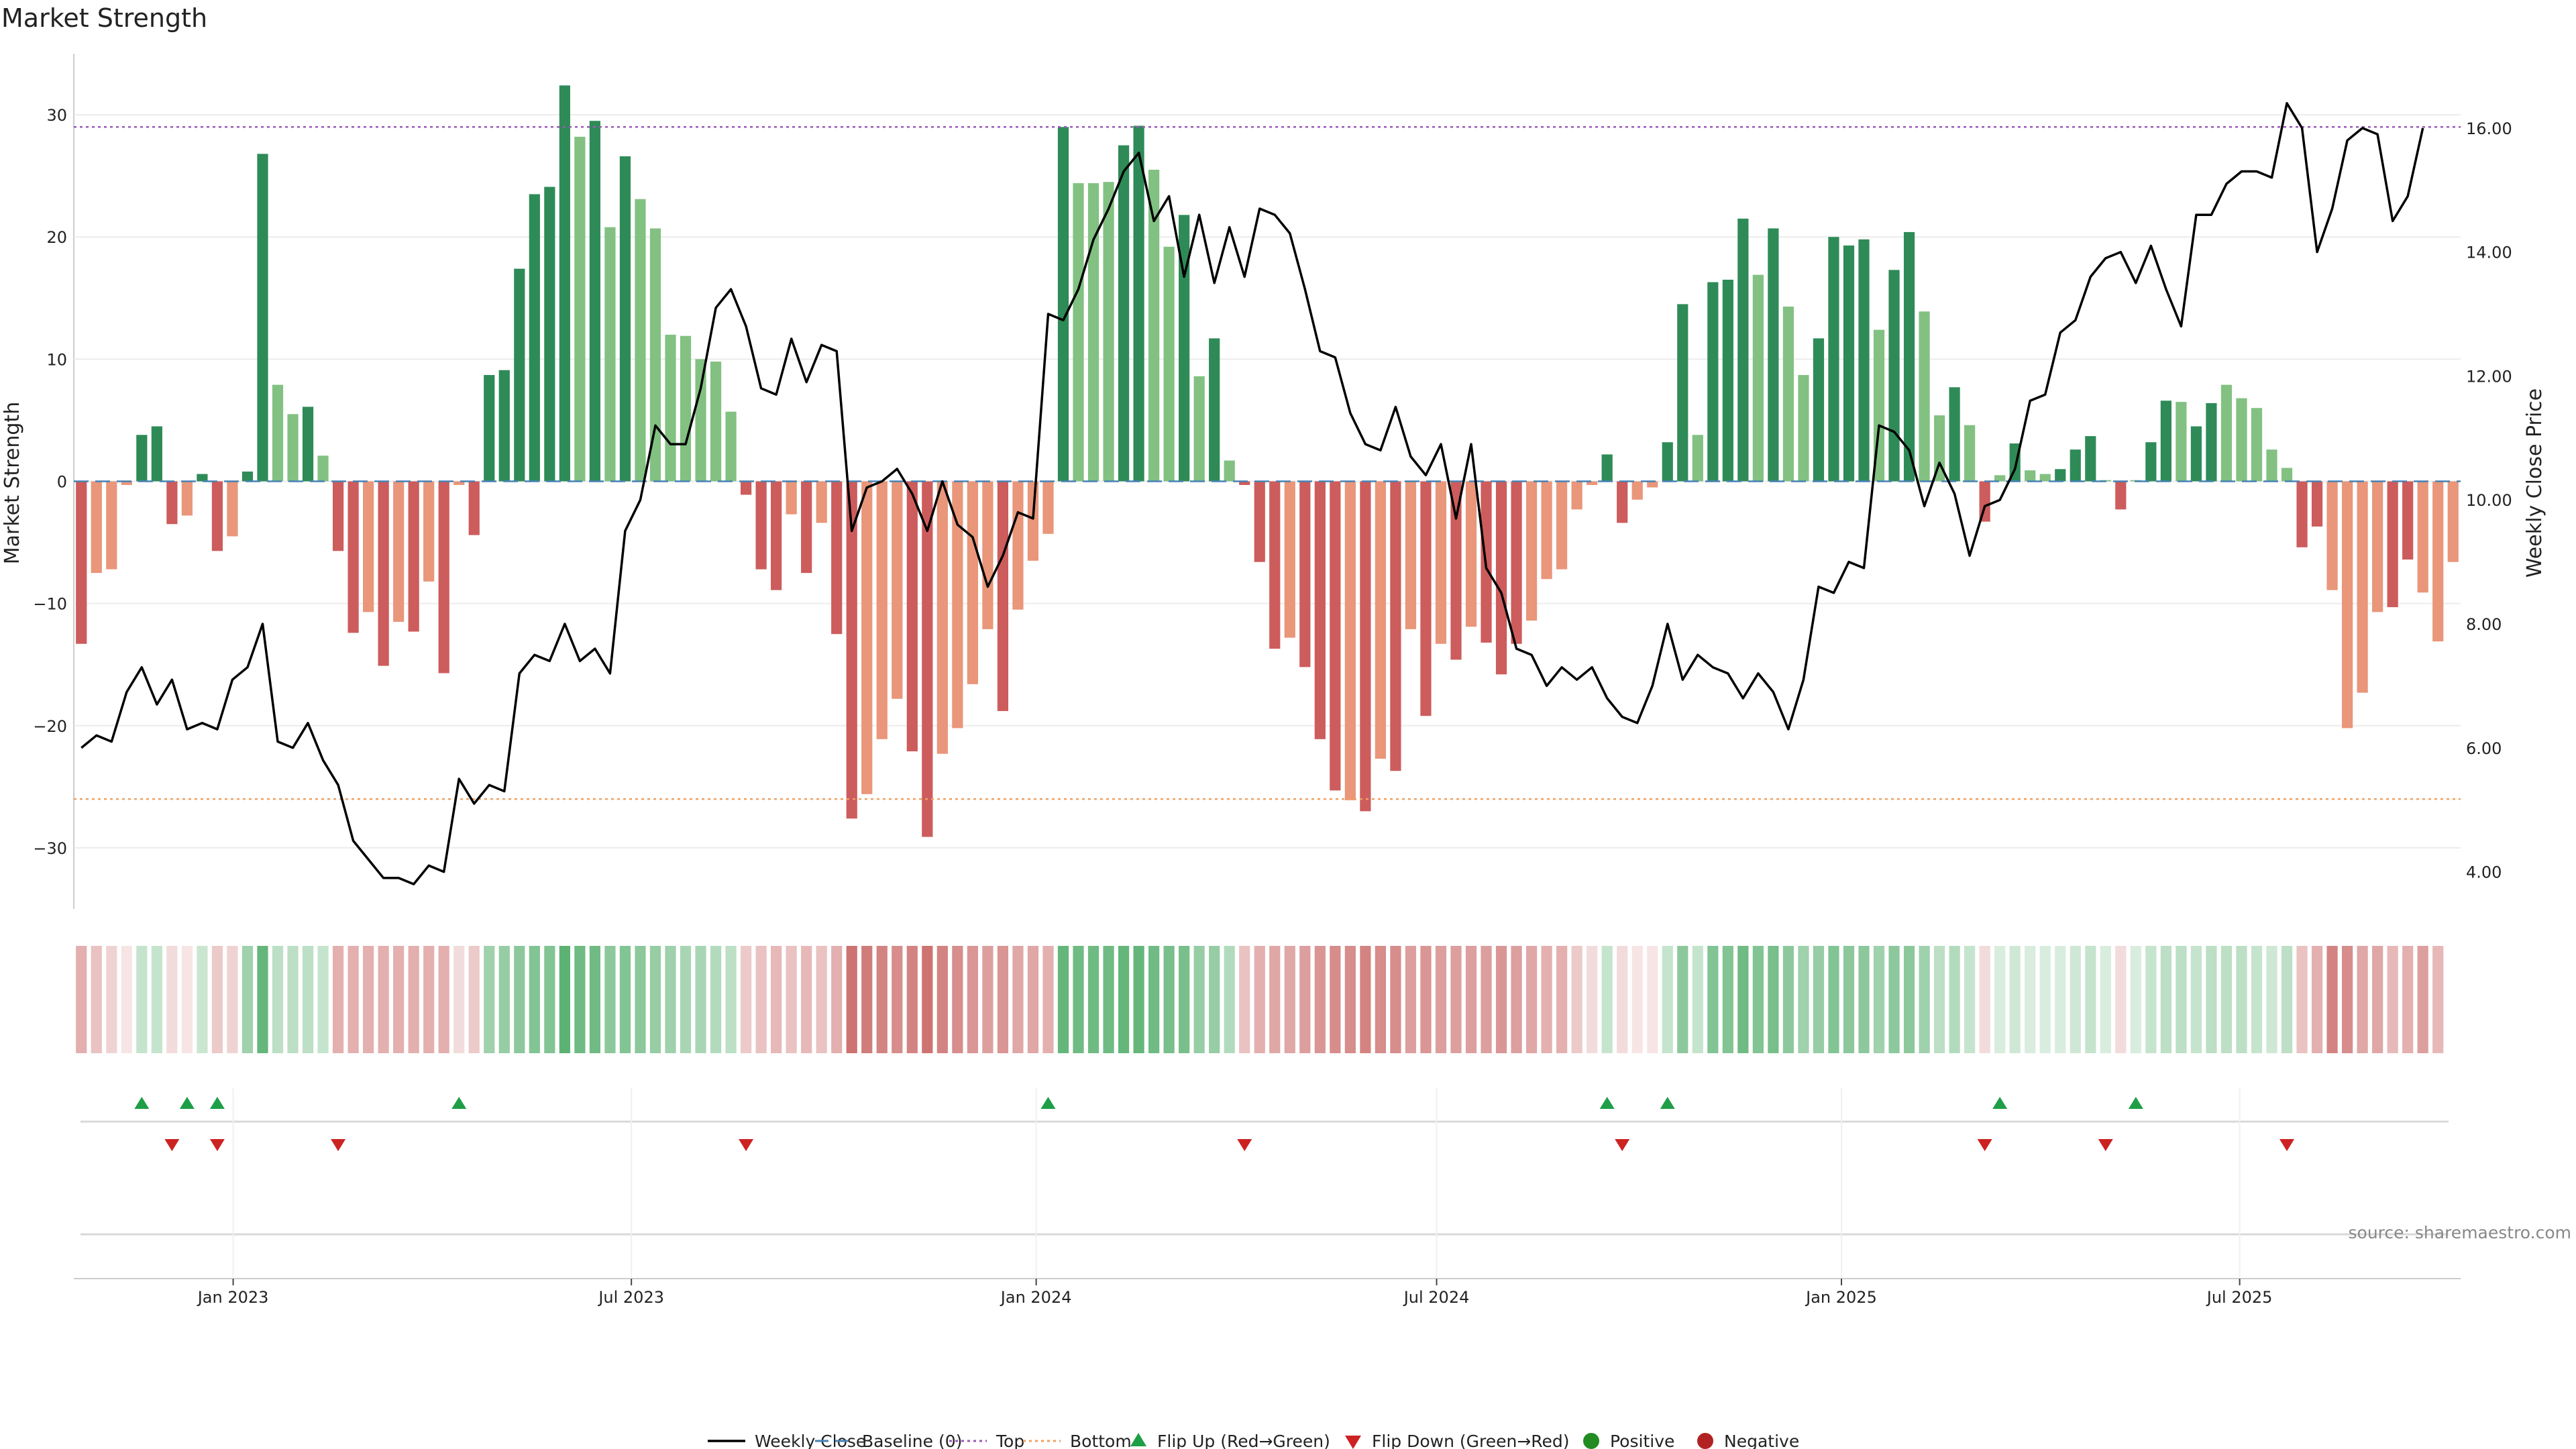  What do you see at coordinates (1471, 1440) in the screenshot?
I see `legend-label: Flip Down (Green→Red)` at bounding box center [1471, 1440].